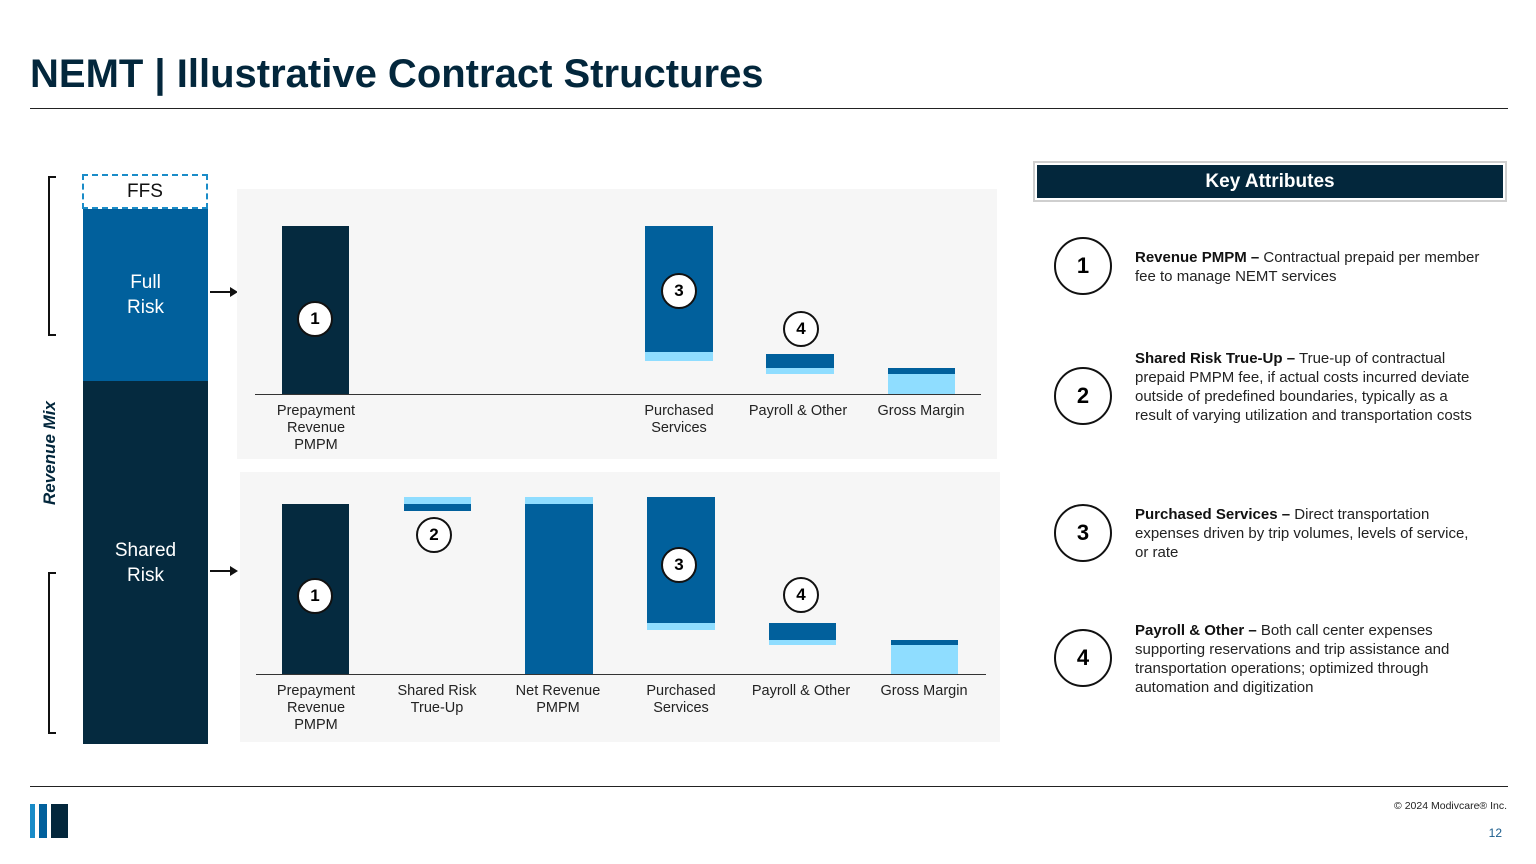 The image size is (1536, 864). Describe the element at coordinates (681, 626) in the screenshot. I see `shared-purchased-bar-light` at that location.